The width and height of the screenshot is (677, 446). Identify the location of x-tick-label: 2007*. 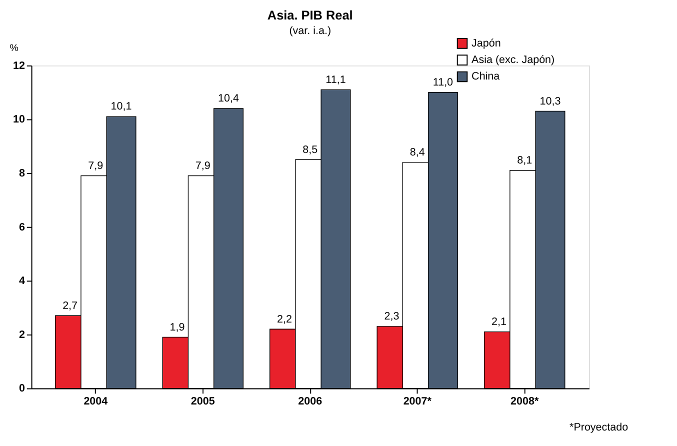
(417, 401).